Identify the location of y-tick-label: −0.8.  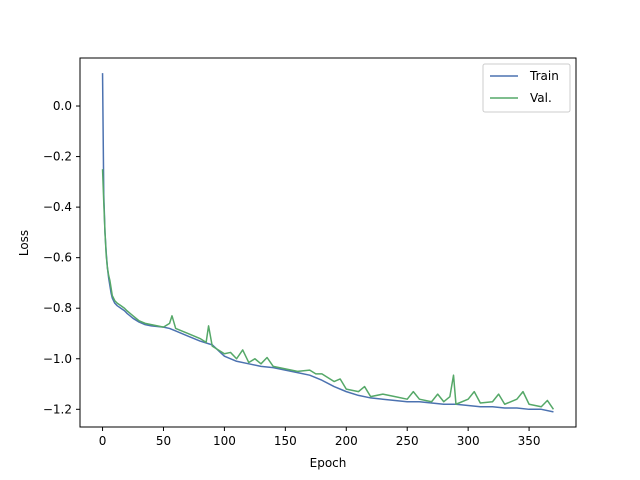
(57, 308).